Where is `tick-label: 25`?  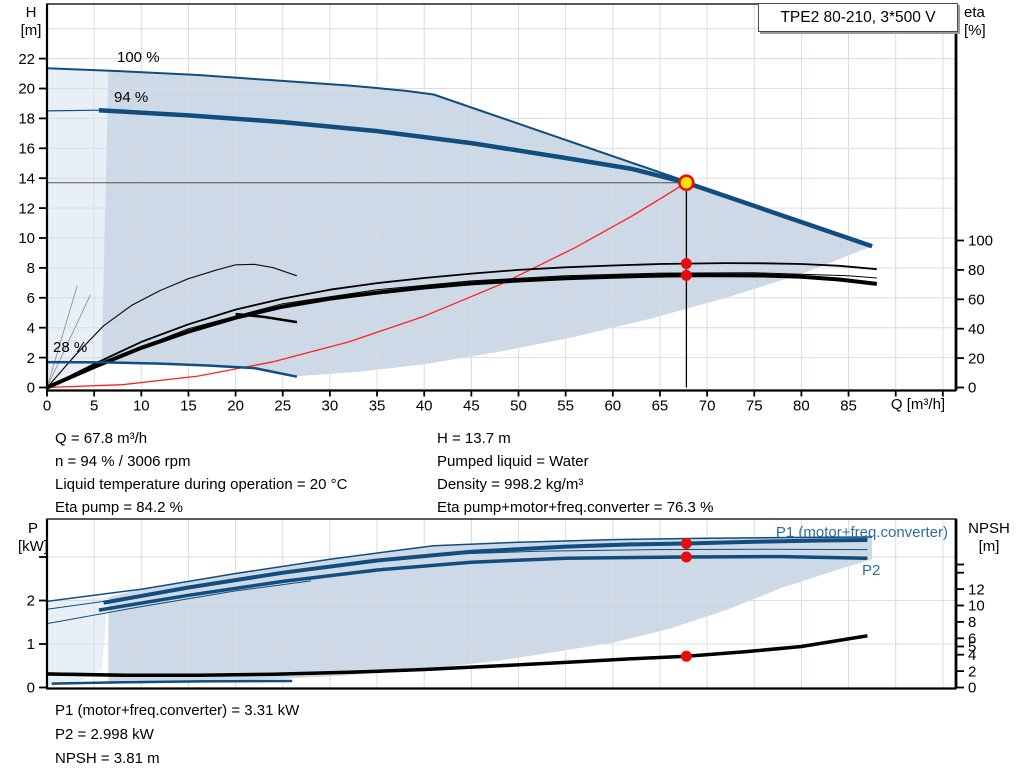
tick-label: 25 is located at coordinates (282, 406).